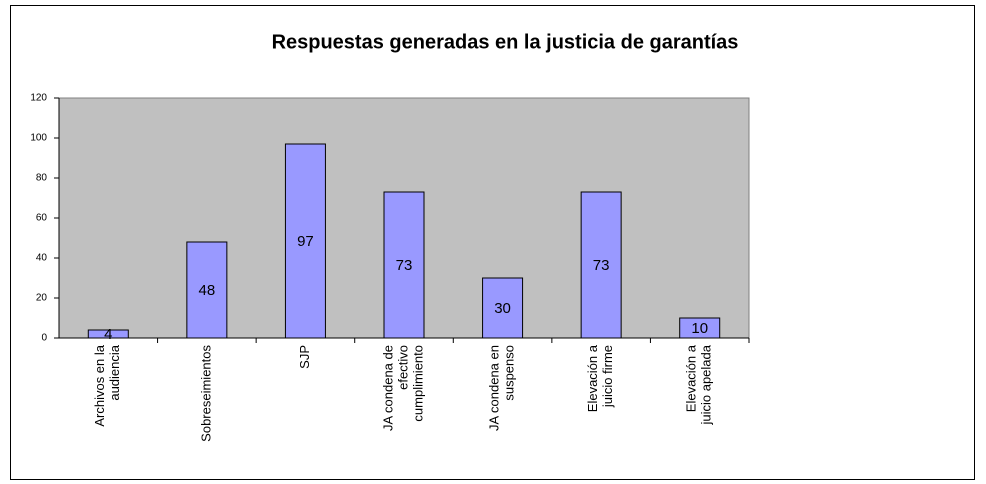 This screenshot has height=484, width=986. I want to click on y-tick-label: 120, so click(38, 98).